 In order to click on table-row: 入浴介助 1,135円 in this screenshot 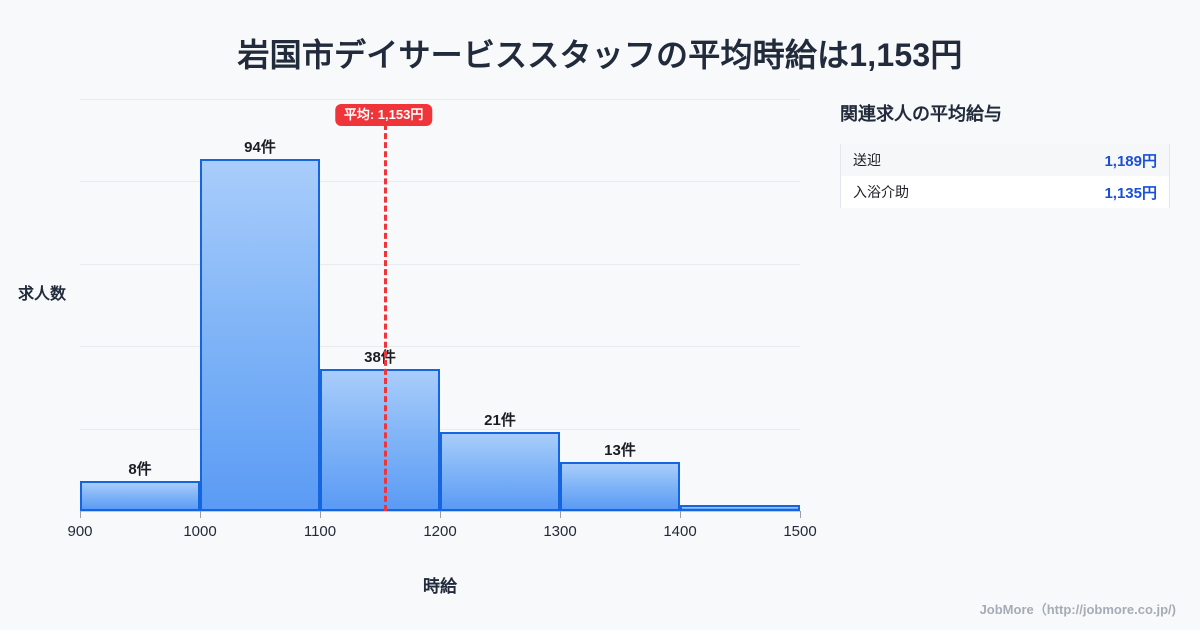, I will do `click(1005, 192)`.